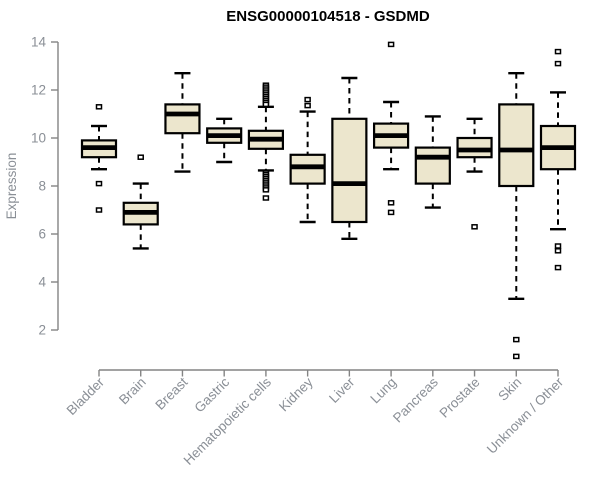  What do you see at coordinates (328, 16) in the screenshot?
I see `chart-title: ENSG00000104518 - GSDMD` at bounding box center [328, 16].